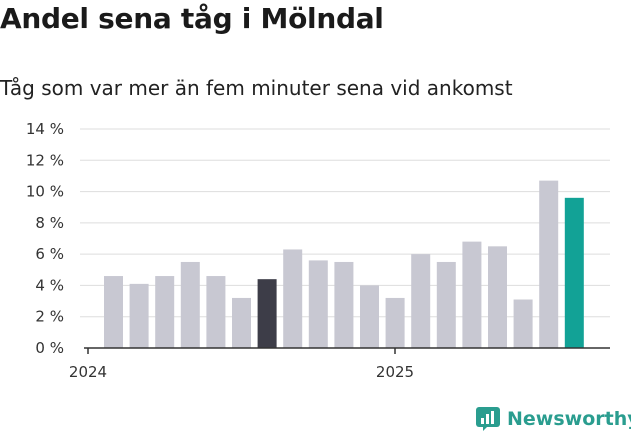  What do you see at coordinates (49, 223) in the screenshot?
I see `y-tick-label: 8 %` at bounding box center [49, 223].